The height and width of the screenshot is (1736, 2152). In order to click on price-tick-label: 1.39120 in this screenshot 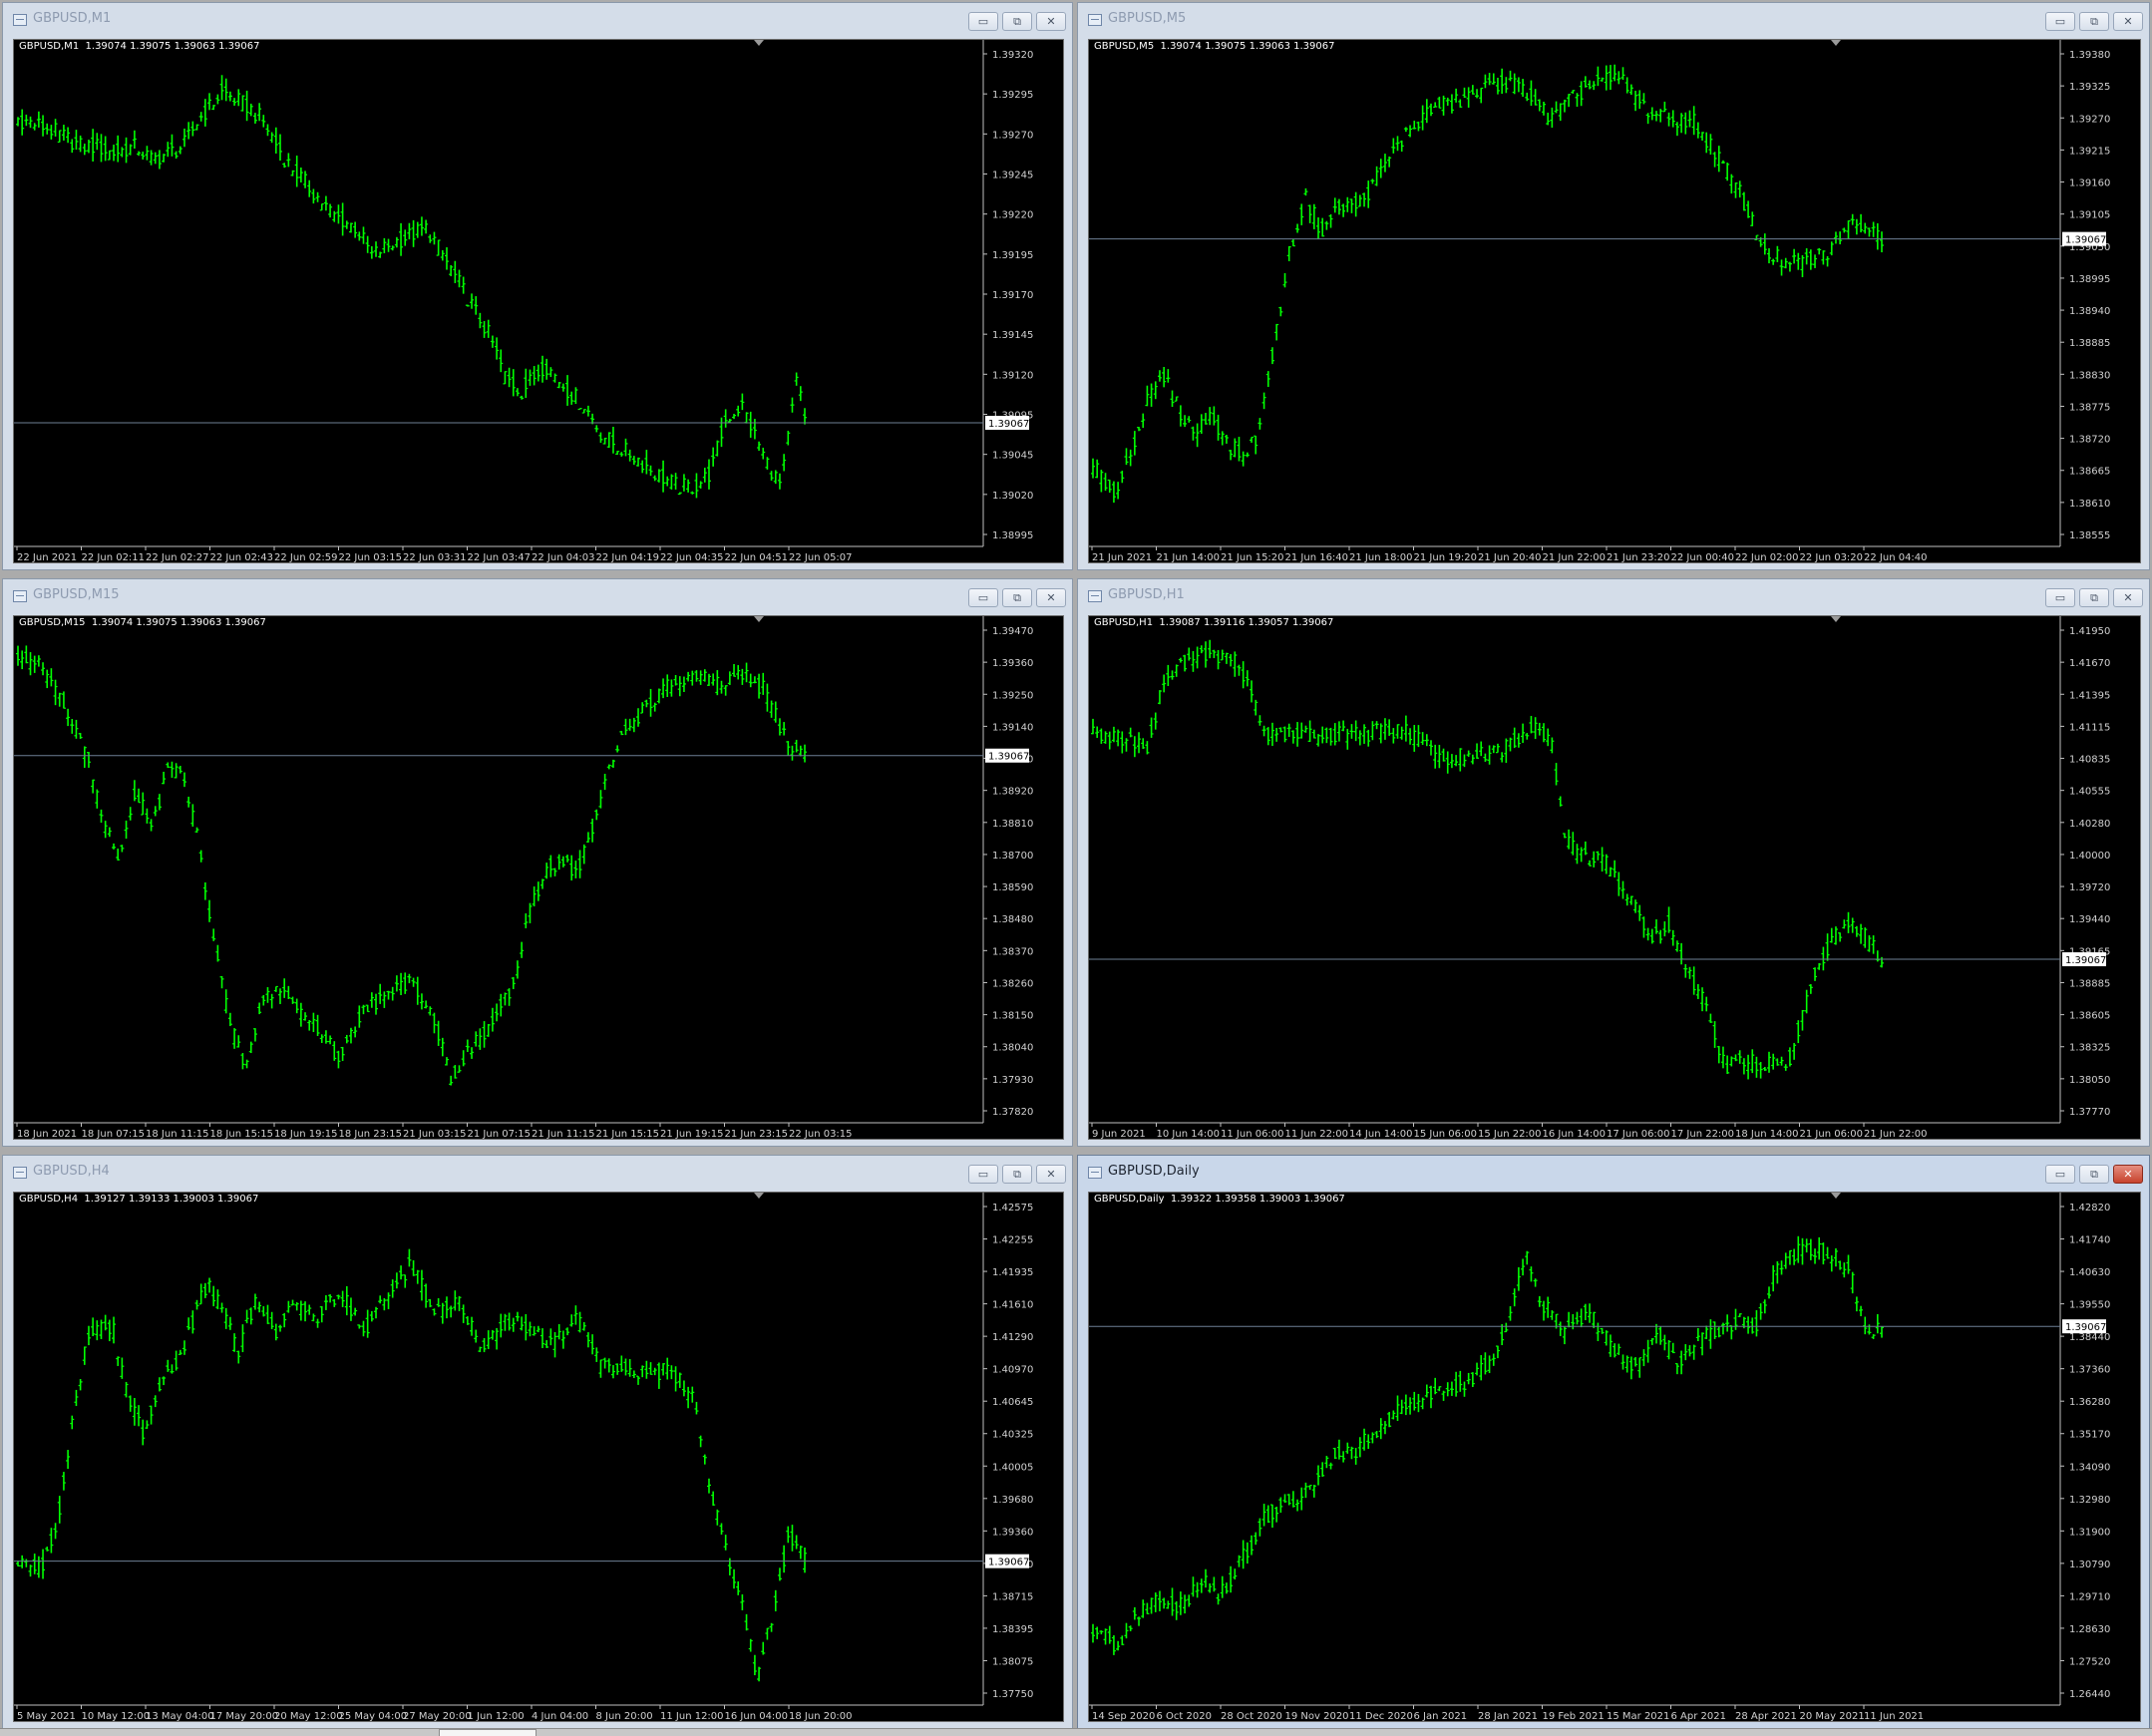, I will do `click(1012, 375)`.